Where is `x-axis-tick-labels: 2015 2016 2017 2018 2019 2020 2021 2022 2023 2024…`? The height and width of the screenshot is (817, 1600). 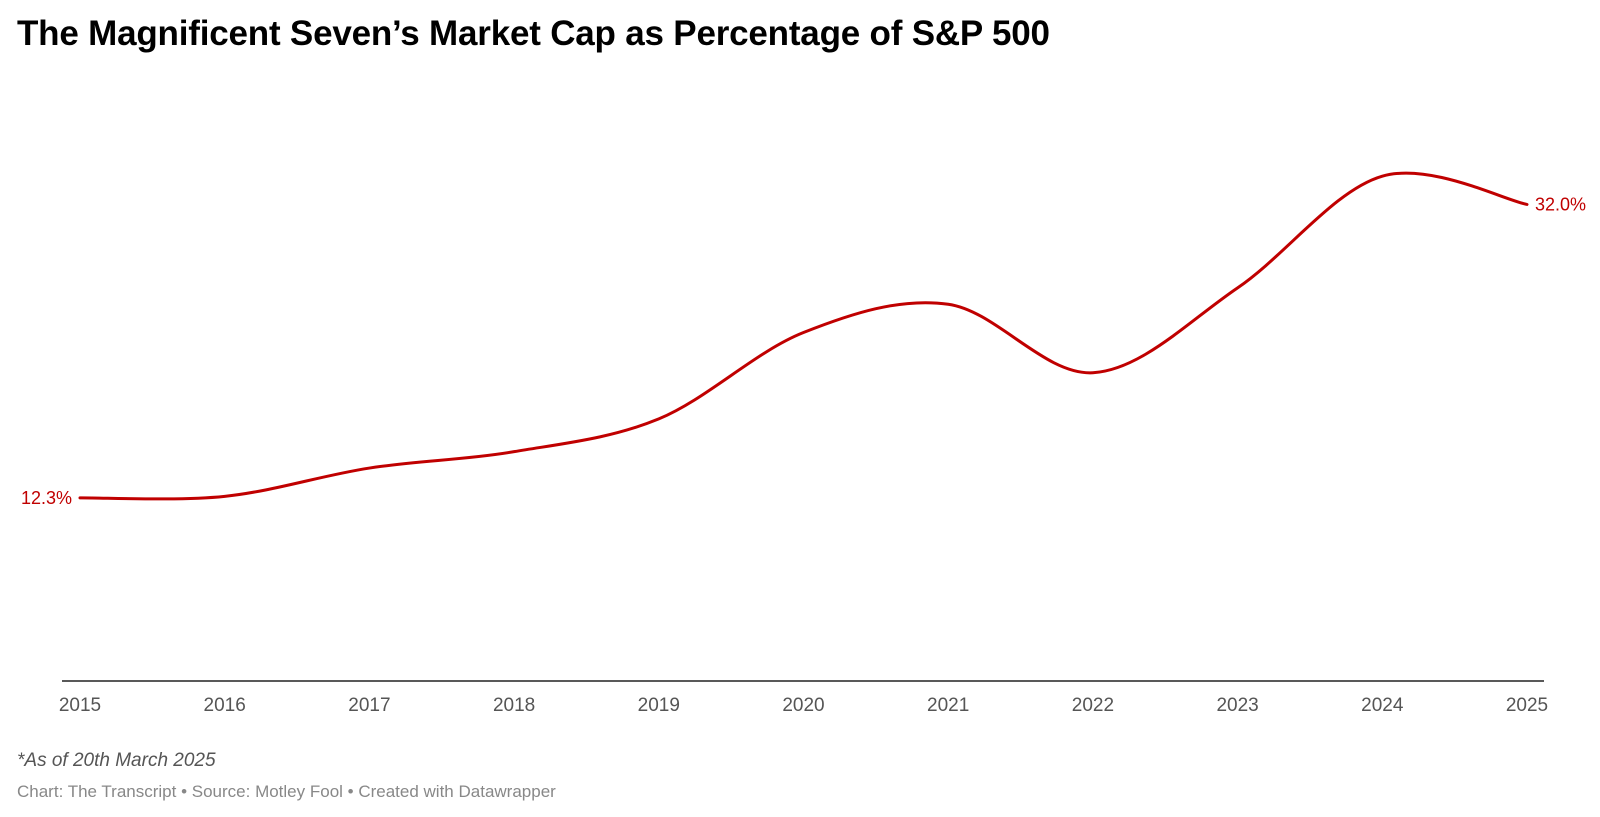 x-axis-tick-labels: 2015 2016 2017 2018 2019 2020 2021 2022 2023 2024… is located at coordinates (803, 705).